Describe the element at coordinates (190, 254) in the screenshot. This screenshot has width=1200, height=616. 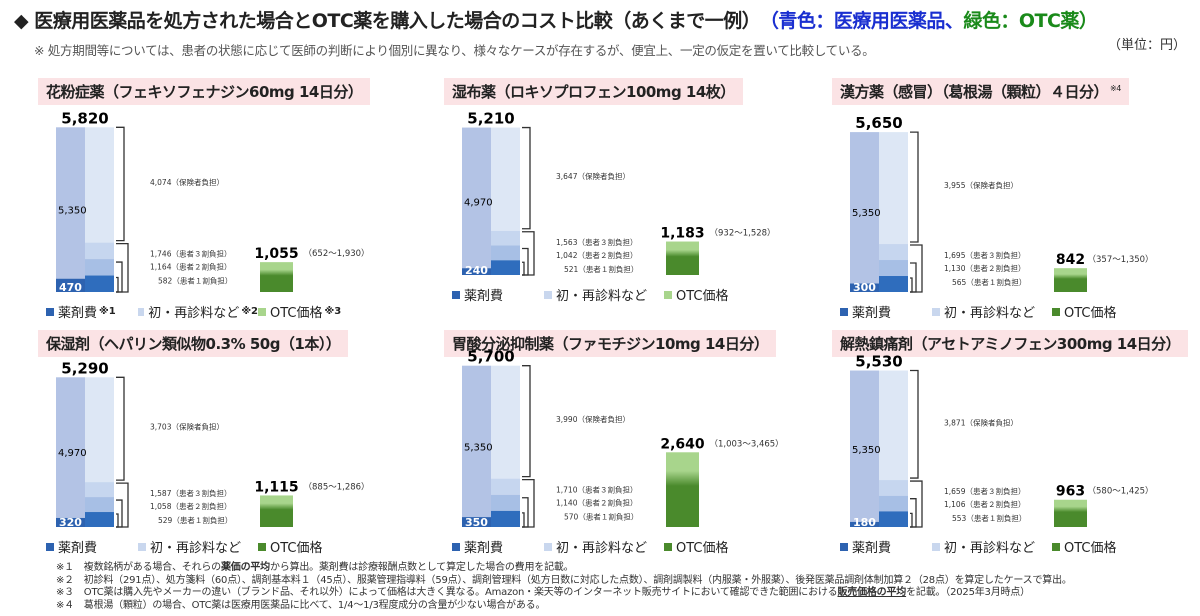
I see `patient3-label: 1,746（患者３割負担）` at that location.